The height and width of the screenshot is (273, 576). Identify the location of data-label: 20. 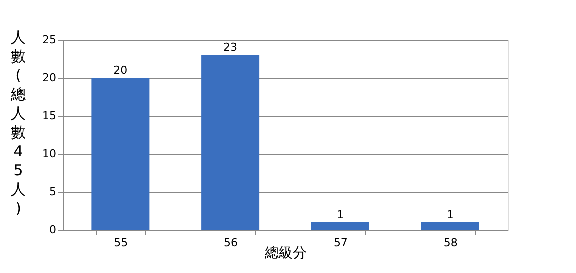
(121, 70).